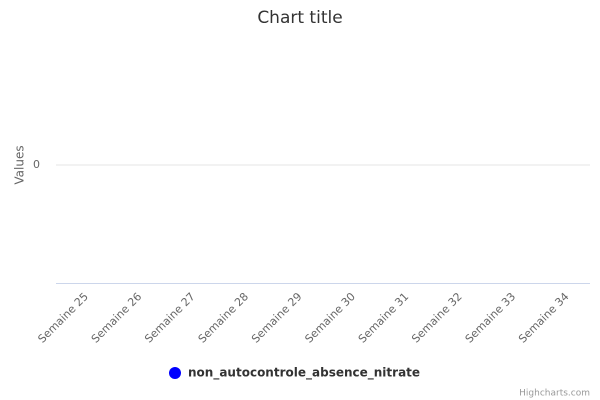 The height and width of the screenshot is (400, 600). What do you see at coordinates (36, 164) in the screenshot?
I see `y-tick-label: 0` at bounding box center [36, 164].